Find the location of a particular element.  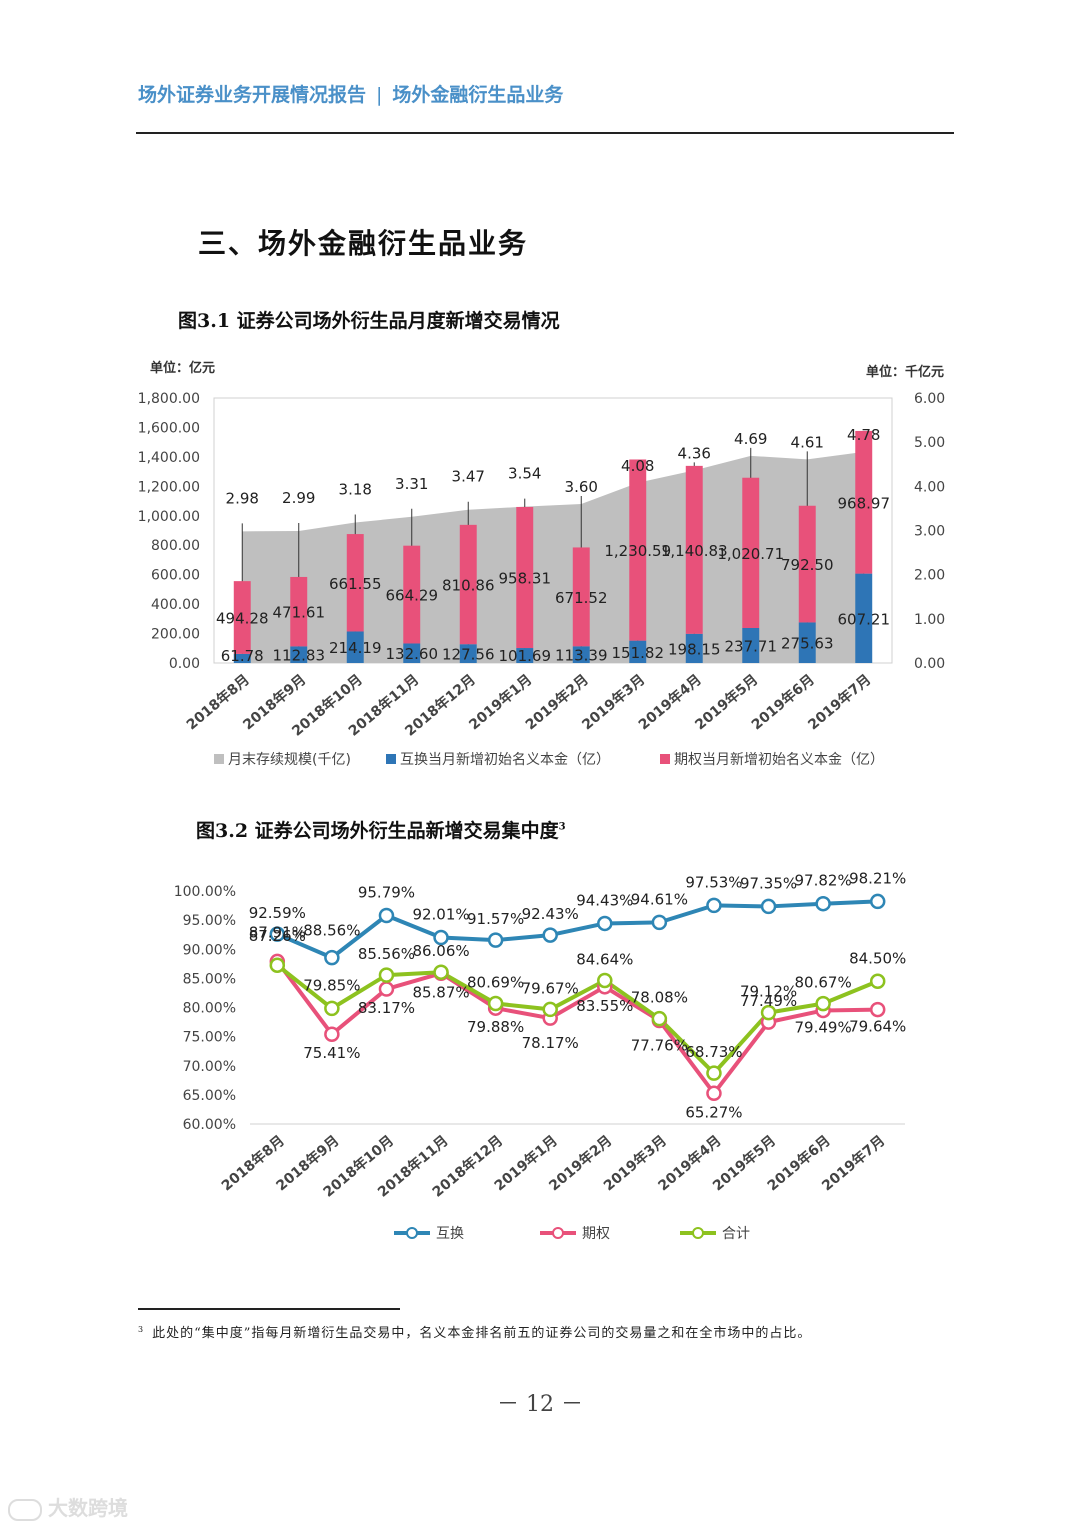

swap-data-label: 198.15 is located at coordinates (694, 649).